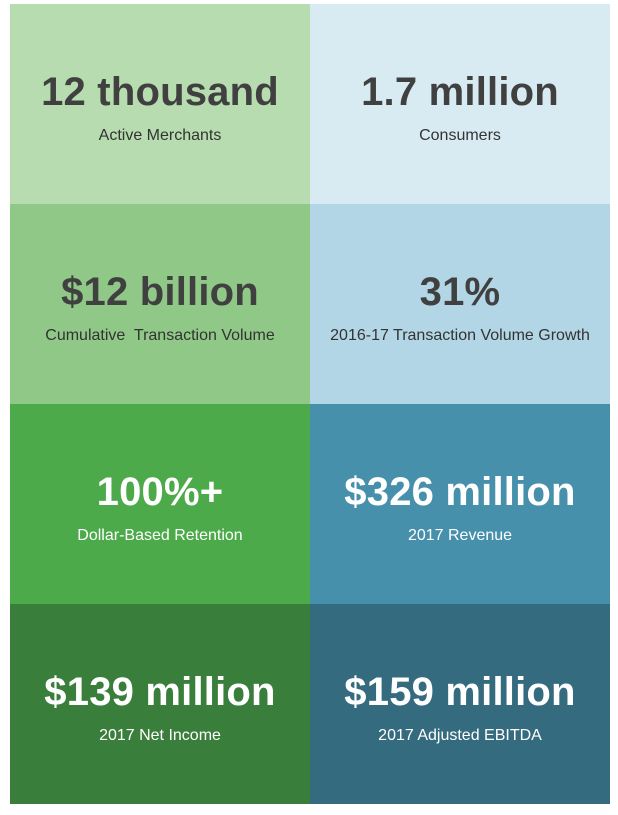  Describe the element at coordinates (160, 92) in the screenshot. I see `tile-value: 12 thousand` at that location.